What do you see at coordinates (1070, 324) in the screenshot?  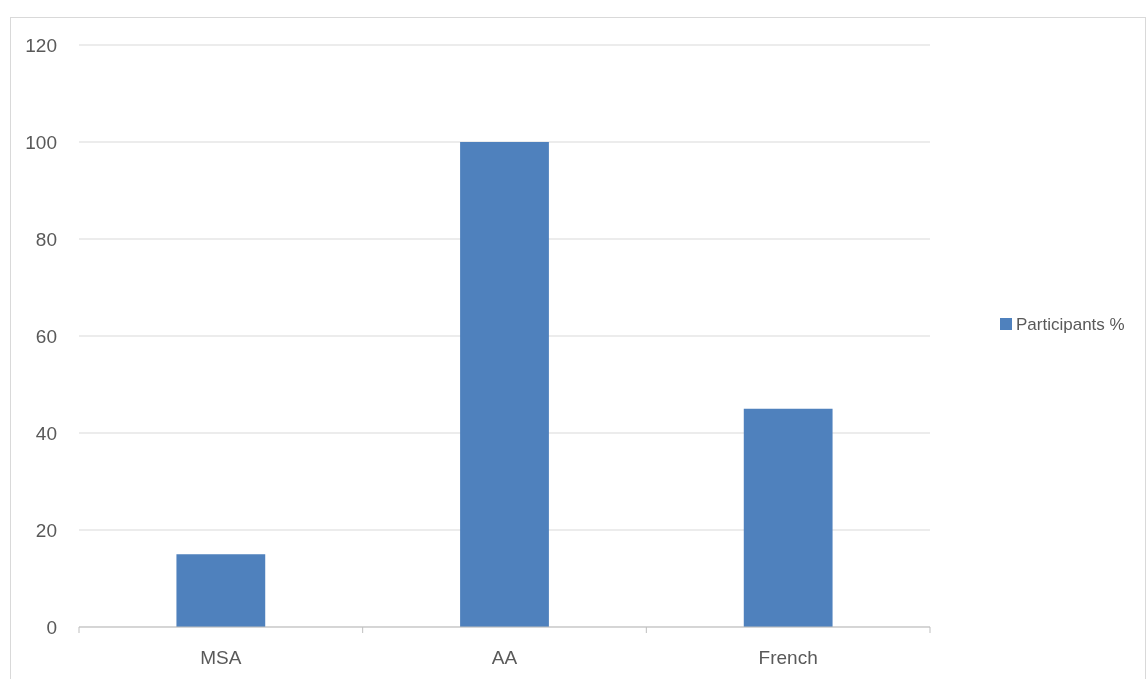 I see `legend-label: Participants %` at bounding box center [1070, 324].